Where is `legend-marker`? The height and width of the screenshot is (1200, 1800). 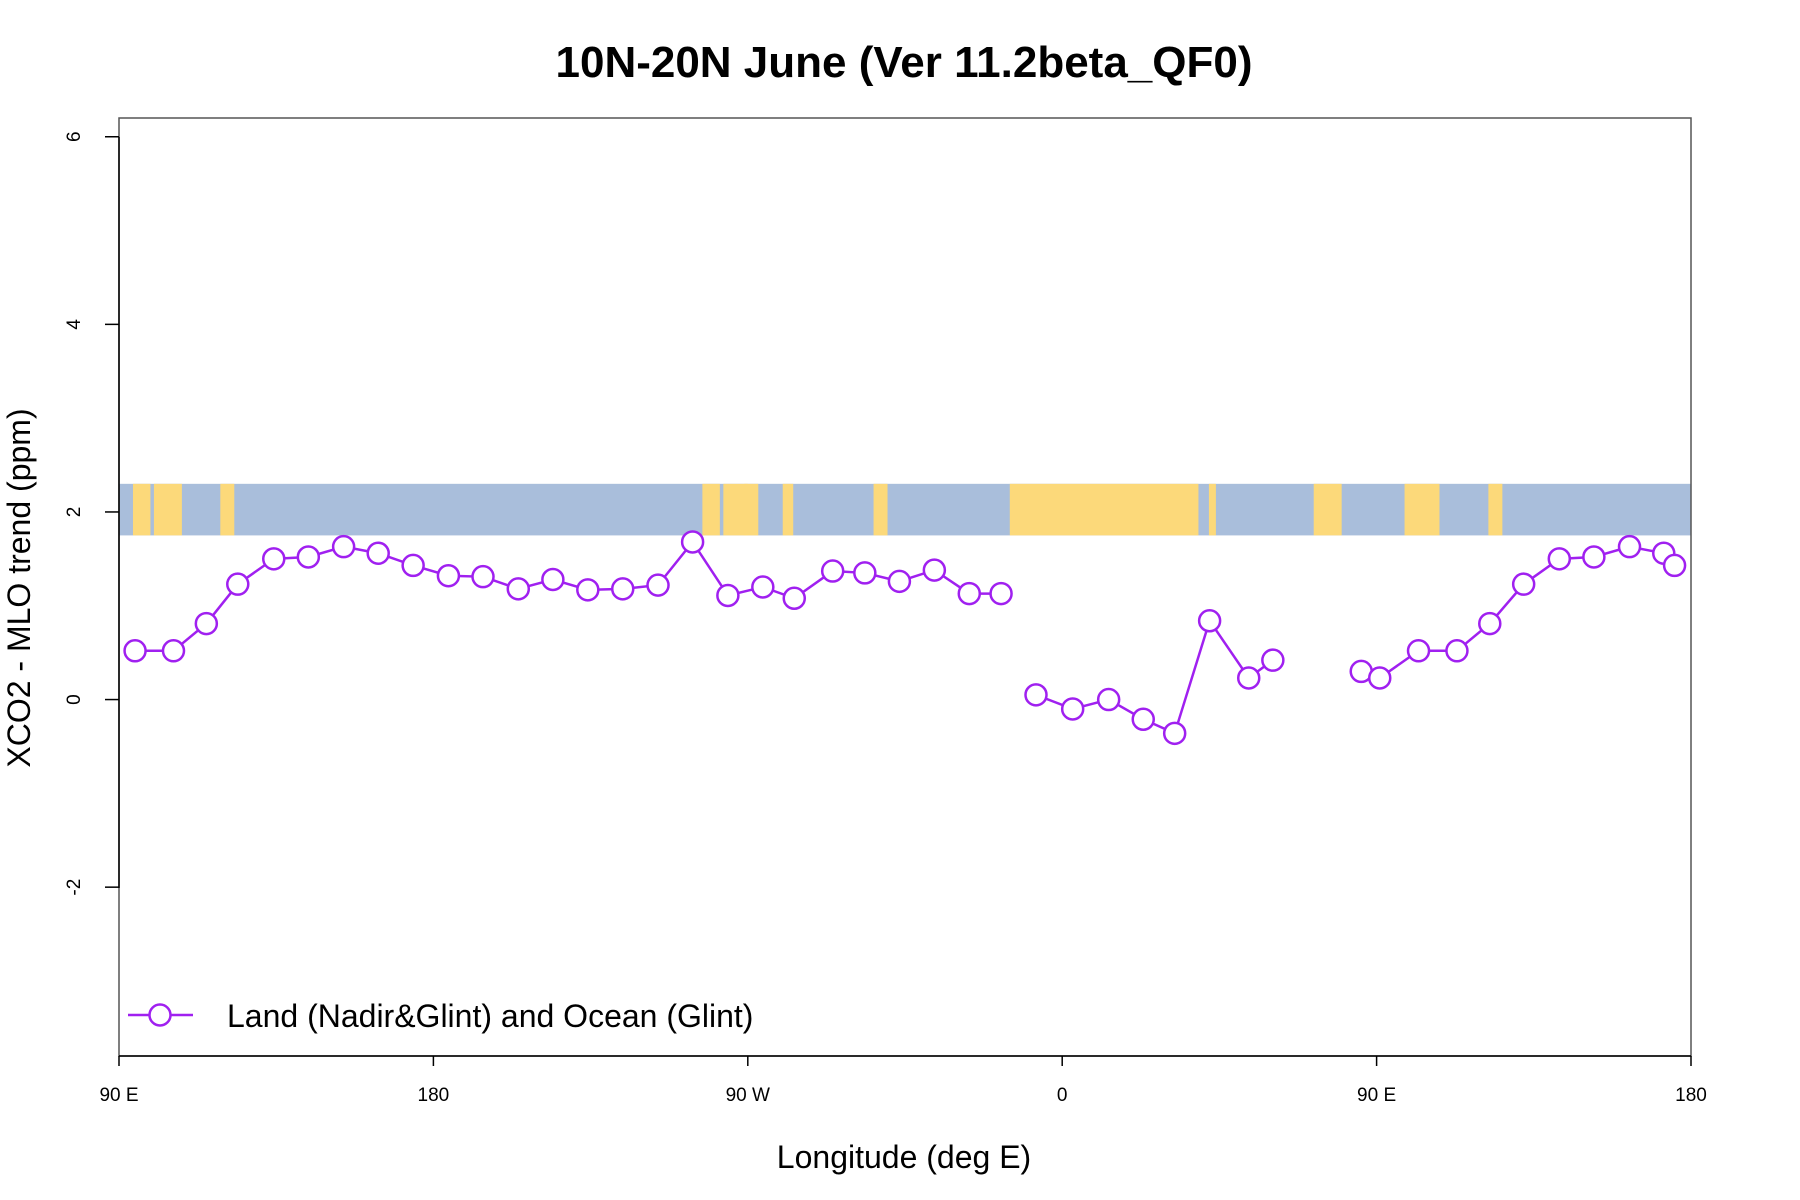
legend-marker is located at coordinates (160, 1015).